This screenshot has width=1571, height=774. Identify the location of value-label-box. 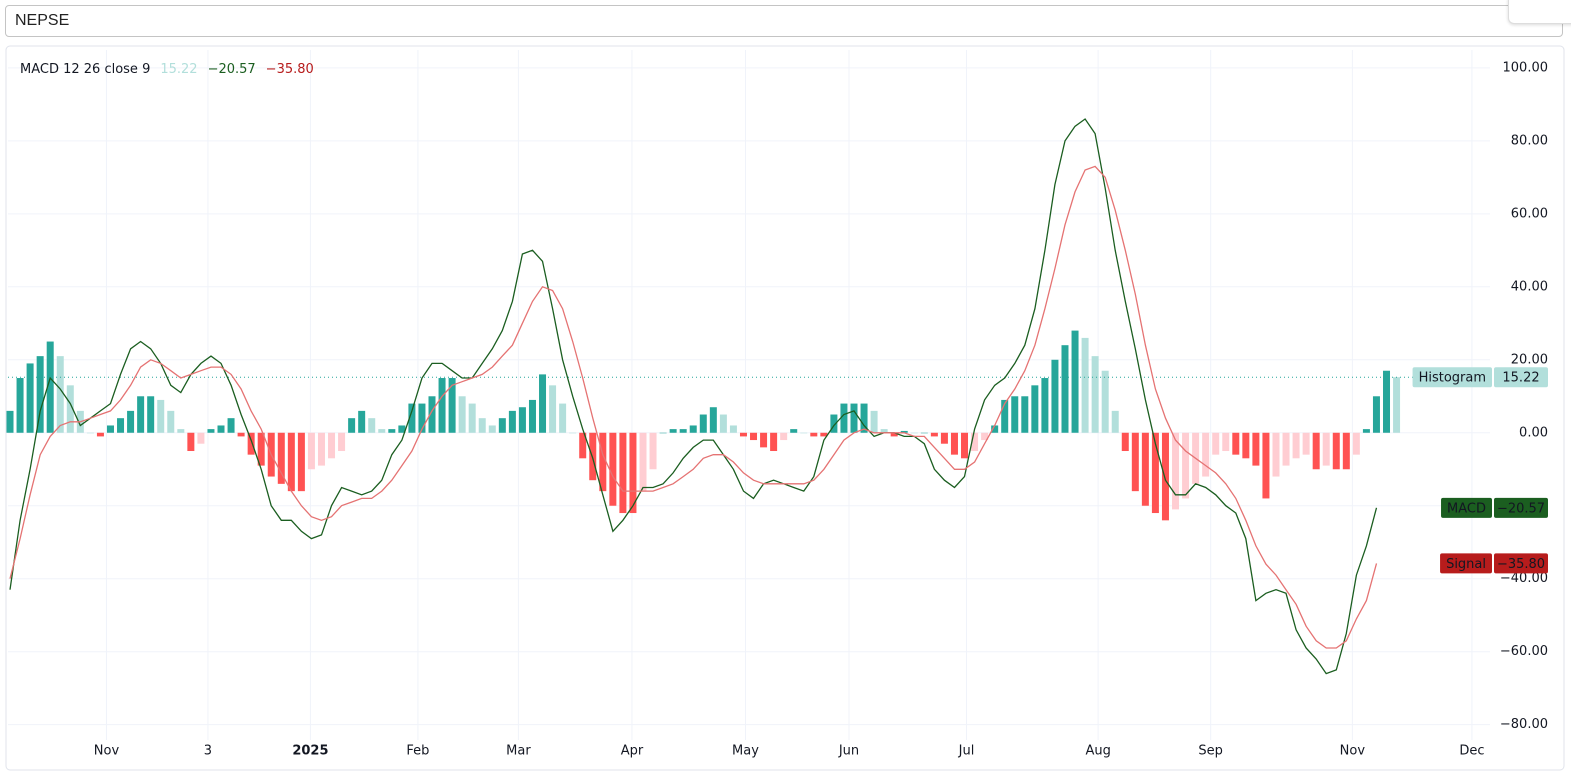
(1521, 563).